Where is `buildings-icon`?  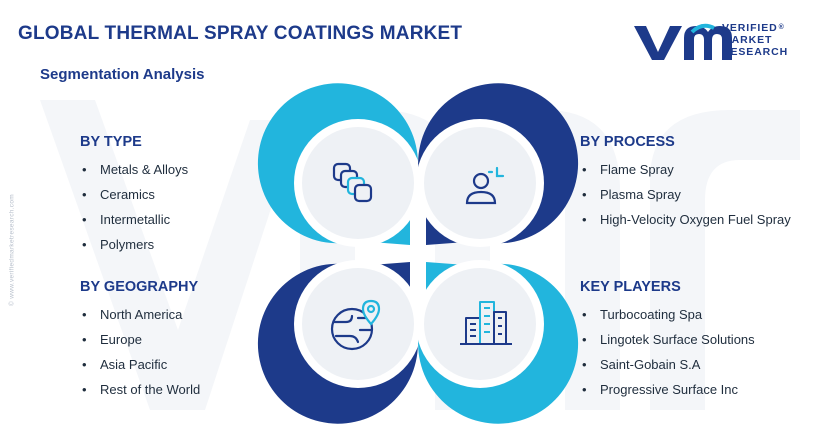 buildings-icon is located at coordinates (486, 323).